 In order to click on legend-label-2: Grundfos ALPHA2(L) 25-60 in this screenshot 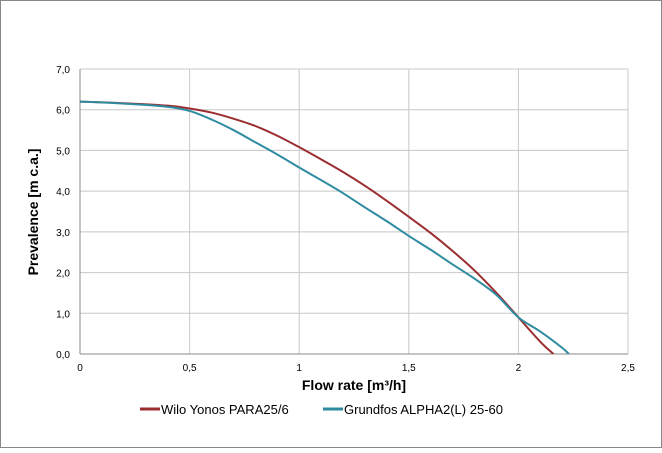, I will do `click(423, 409)`.